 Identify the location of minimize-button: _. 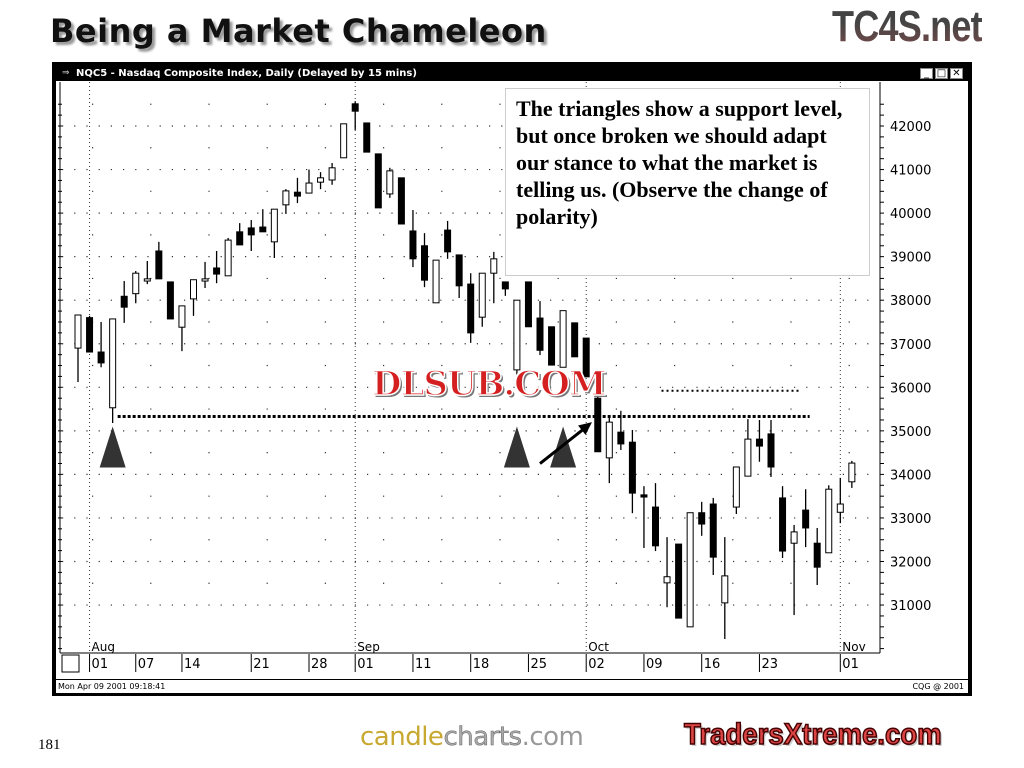
(926, 73).